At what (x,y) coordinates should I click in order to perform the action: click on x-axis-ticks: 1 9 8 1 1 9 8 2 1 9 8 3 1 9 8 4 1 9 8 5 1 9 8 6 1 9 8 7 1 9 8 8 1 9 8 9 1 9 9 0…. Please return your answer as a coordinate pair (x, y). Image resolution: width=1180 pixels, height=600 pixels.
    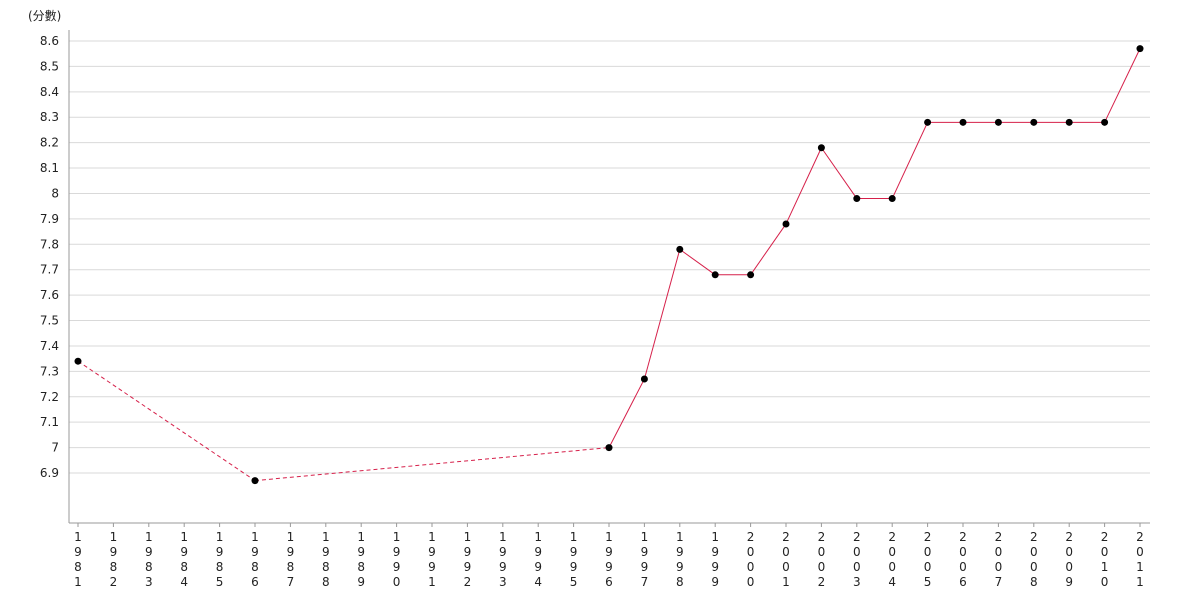
    Looking at the image, I should click on (609, 556).